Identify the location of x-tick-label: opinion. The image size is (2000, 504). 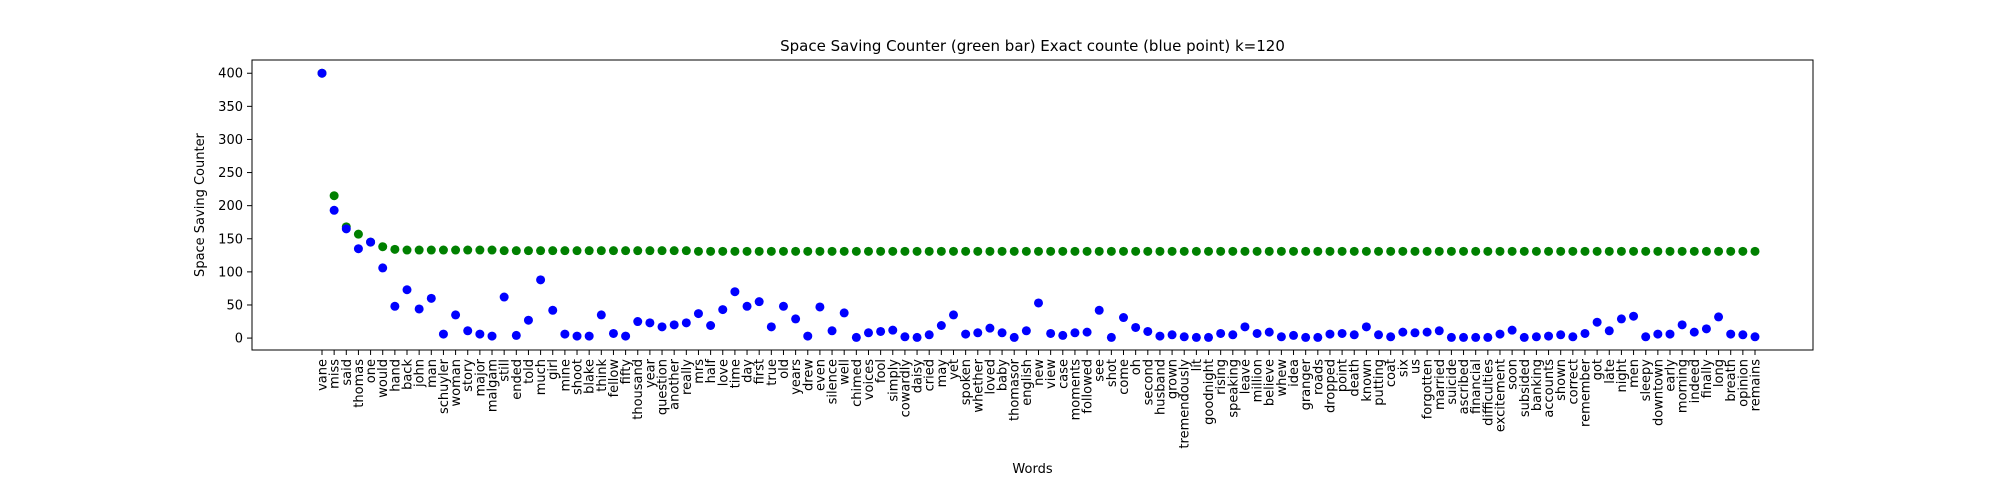
(1743, 383).